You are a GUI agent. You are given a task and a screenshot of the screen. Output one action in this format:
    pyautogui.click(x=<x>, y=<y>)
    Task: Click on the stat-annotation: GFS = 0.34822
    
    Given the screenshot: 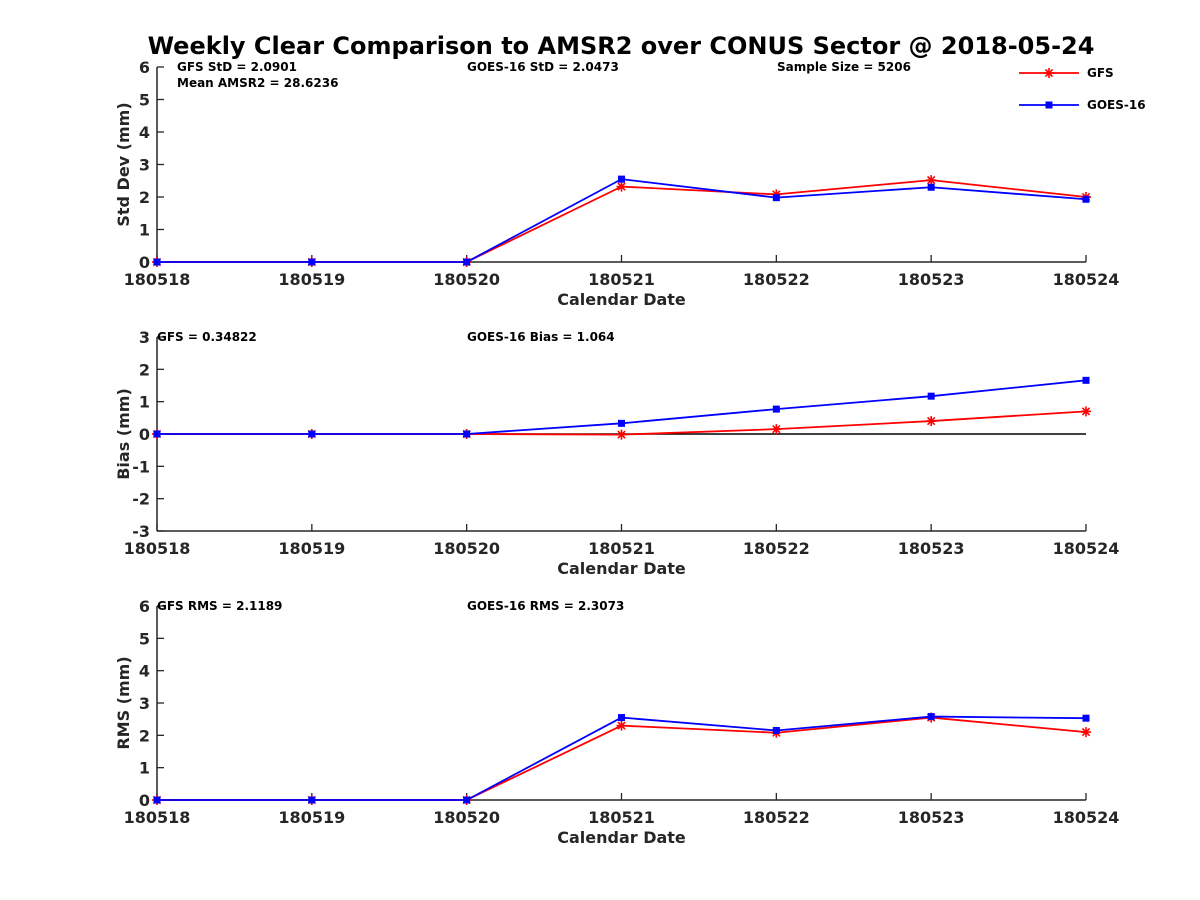 What is the action you would take?
    pyautogui.click(x=207, y=337)
    